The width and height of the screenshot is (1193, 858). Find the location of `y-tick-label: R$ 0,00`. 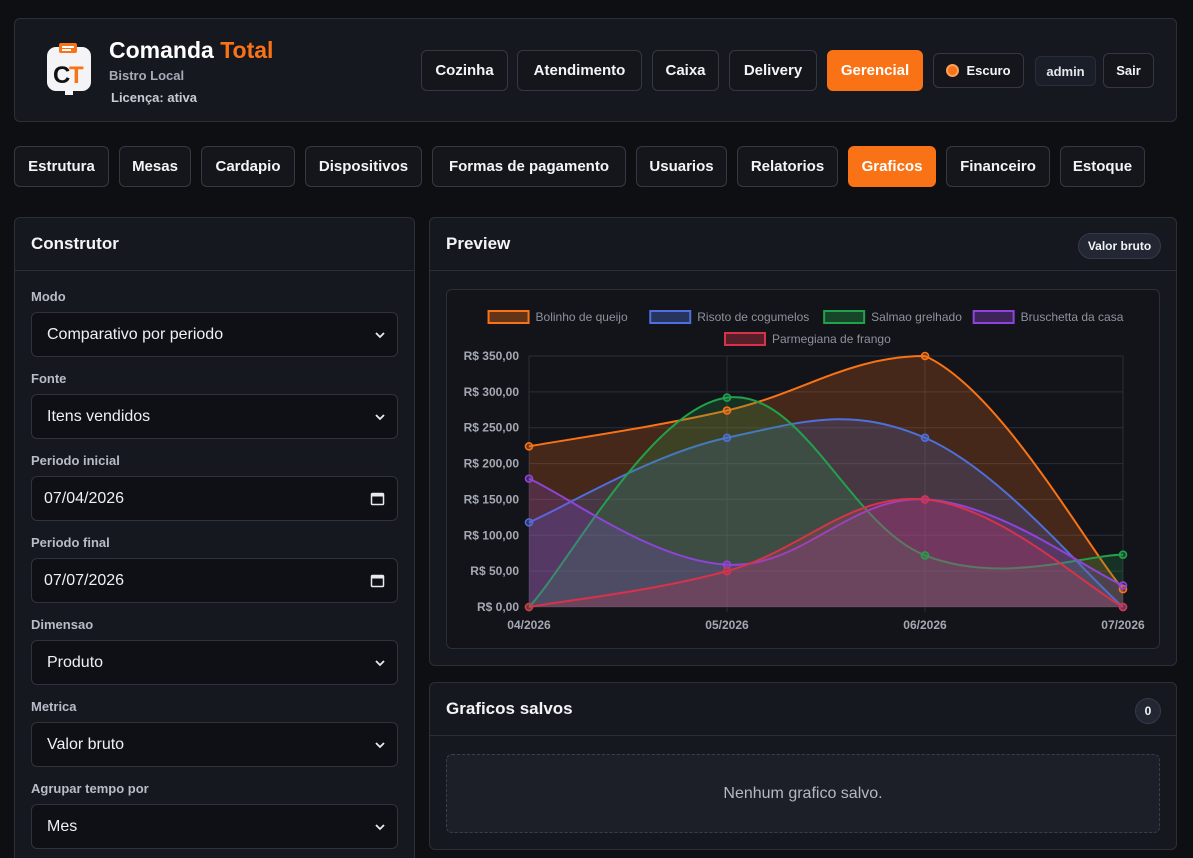

y-tick-label: R$ 0,00 is located at coordinates (498, 607).